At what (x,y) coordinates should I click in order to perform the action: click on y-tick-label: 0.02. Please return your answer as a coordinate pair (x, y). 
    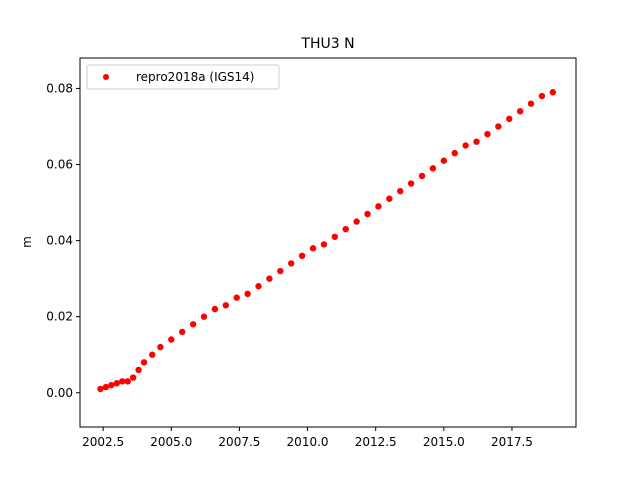
    Looking at the image, I should click on (59, 317).